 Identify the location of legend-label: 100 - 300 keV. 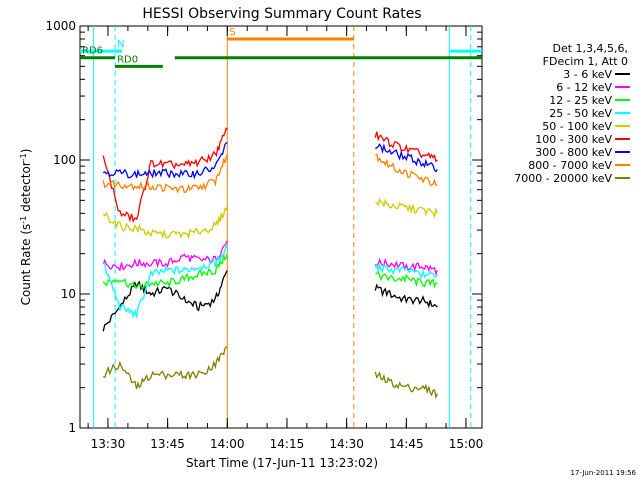
(573, 139).